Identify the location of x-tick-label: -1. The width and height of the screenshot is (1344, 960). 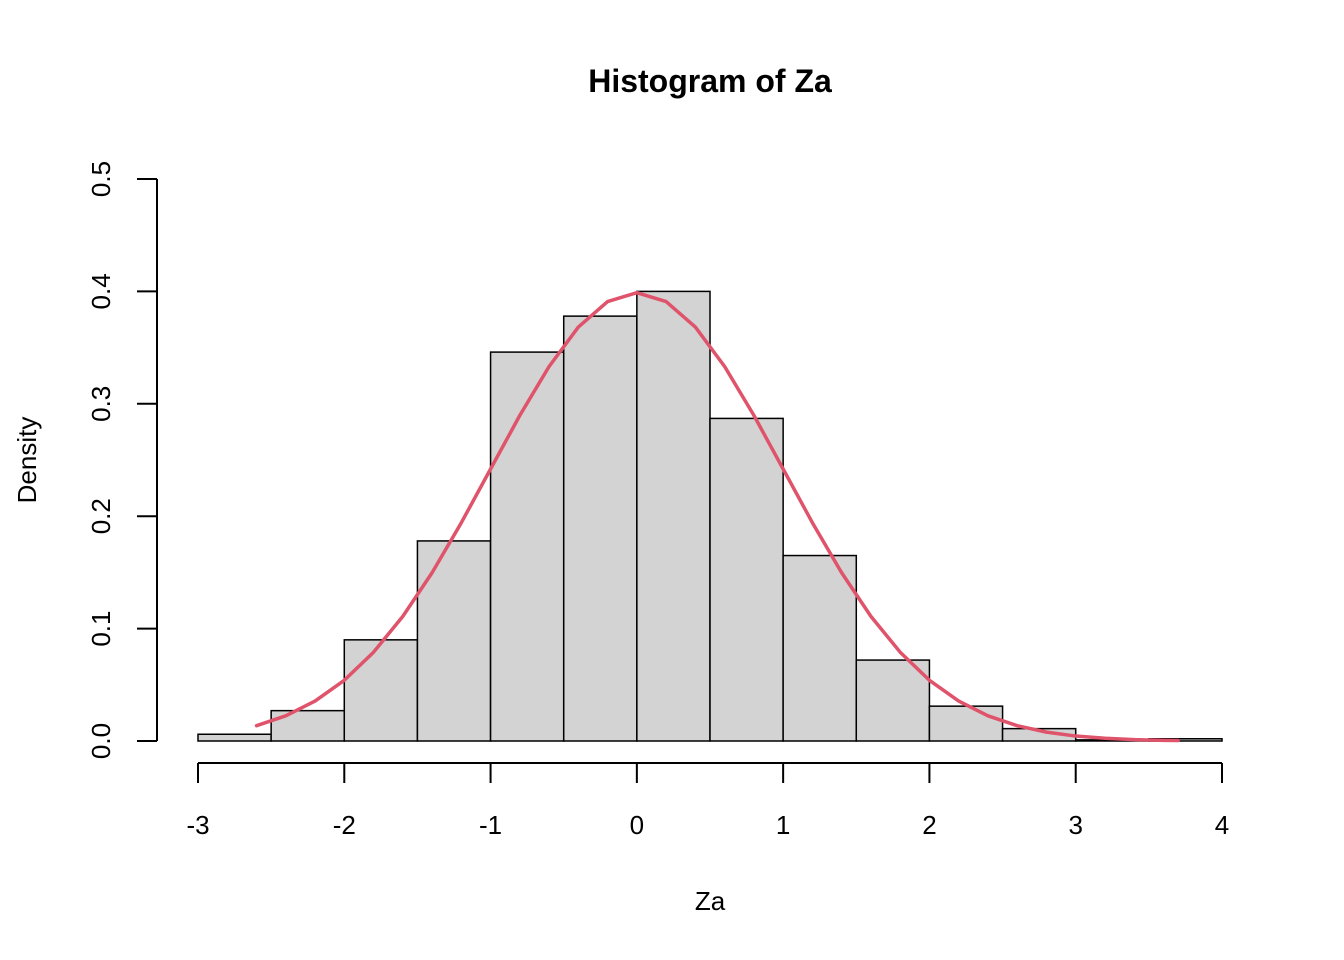
(490, 825).